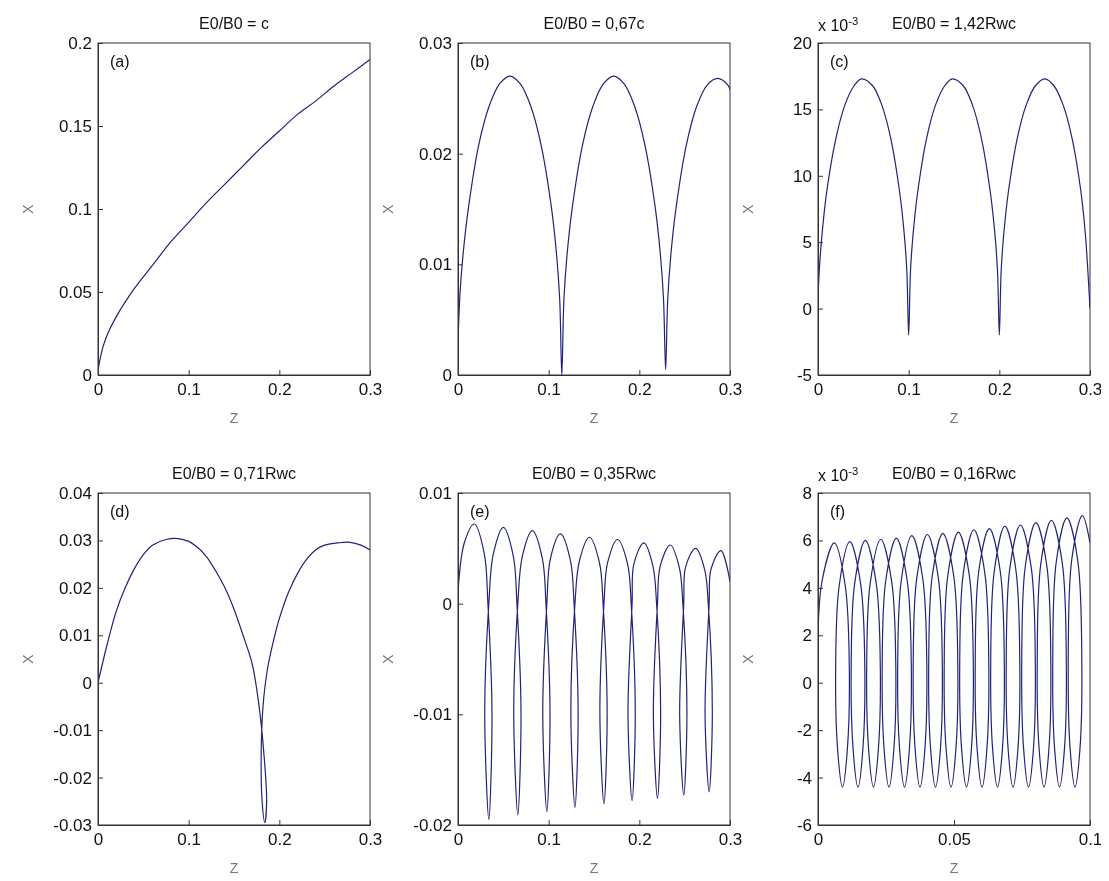  Describe the element at coordinates (804, 778) in the screenshot. I see `y-tick-label: -4` at that location.